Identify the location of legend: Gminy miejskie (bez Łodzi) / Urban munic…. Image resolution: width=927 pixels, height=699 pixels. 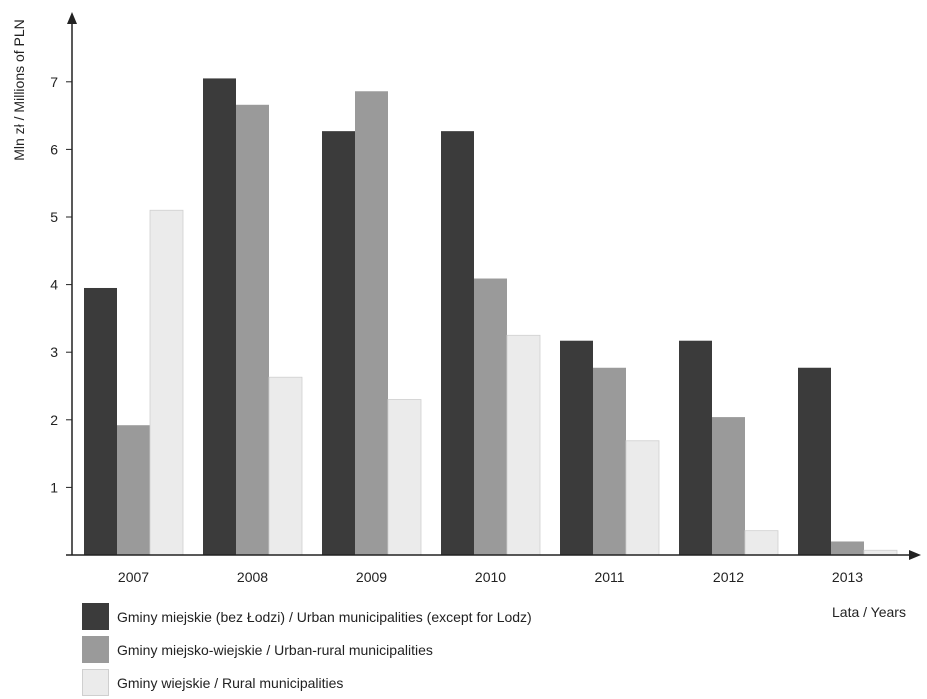
(307, 649).